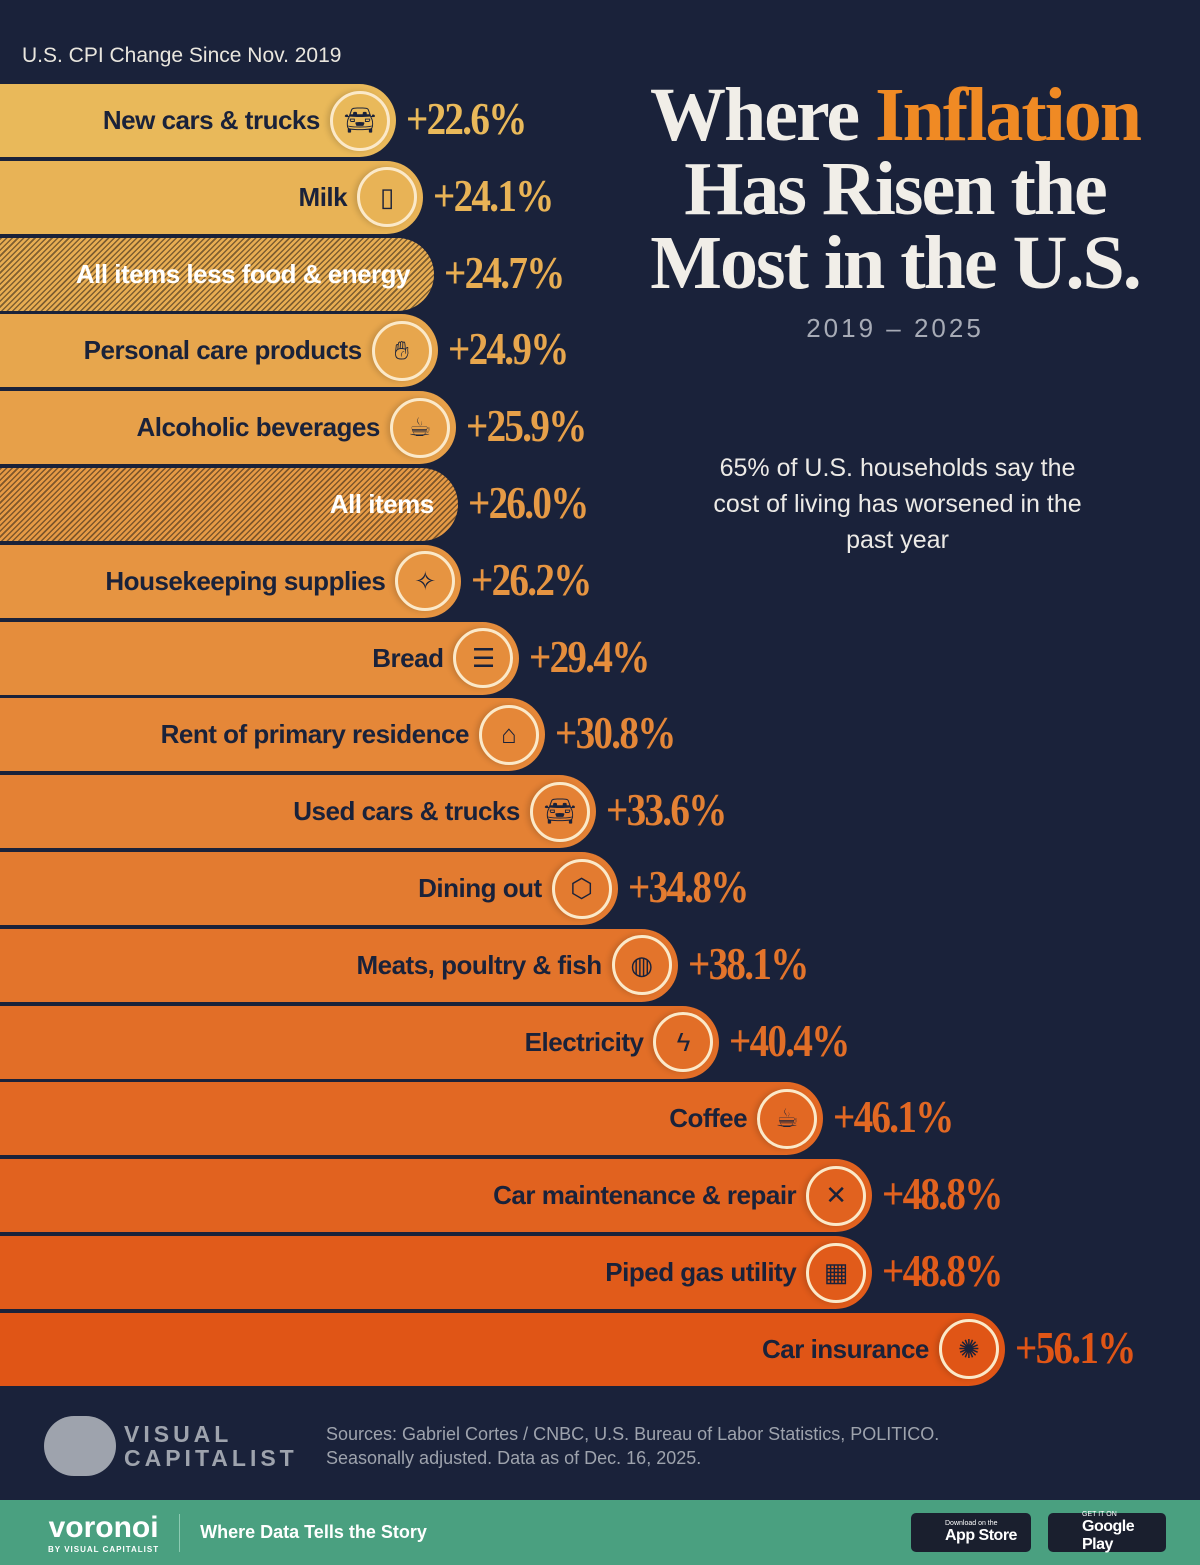 The image size is (1200, 1565). What do you see at coordinates (339, 965) in the screenshot?
I see `bar: Meats, poultry & fish ◍` at bounding box center [339, 965].